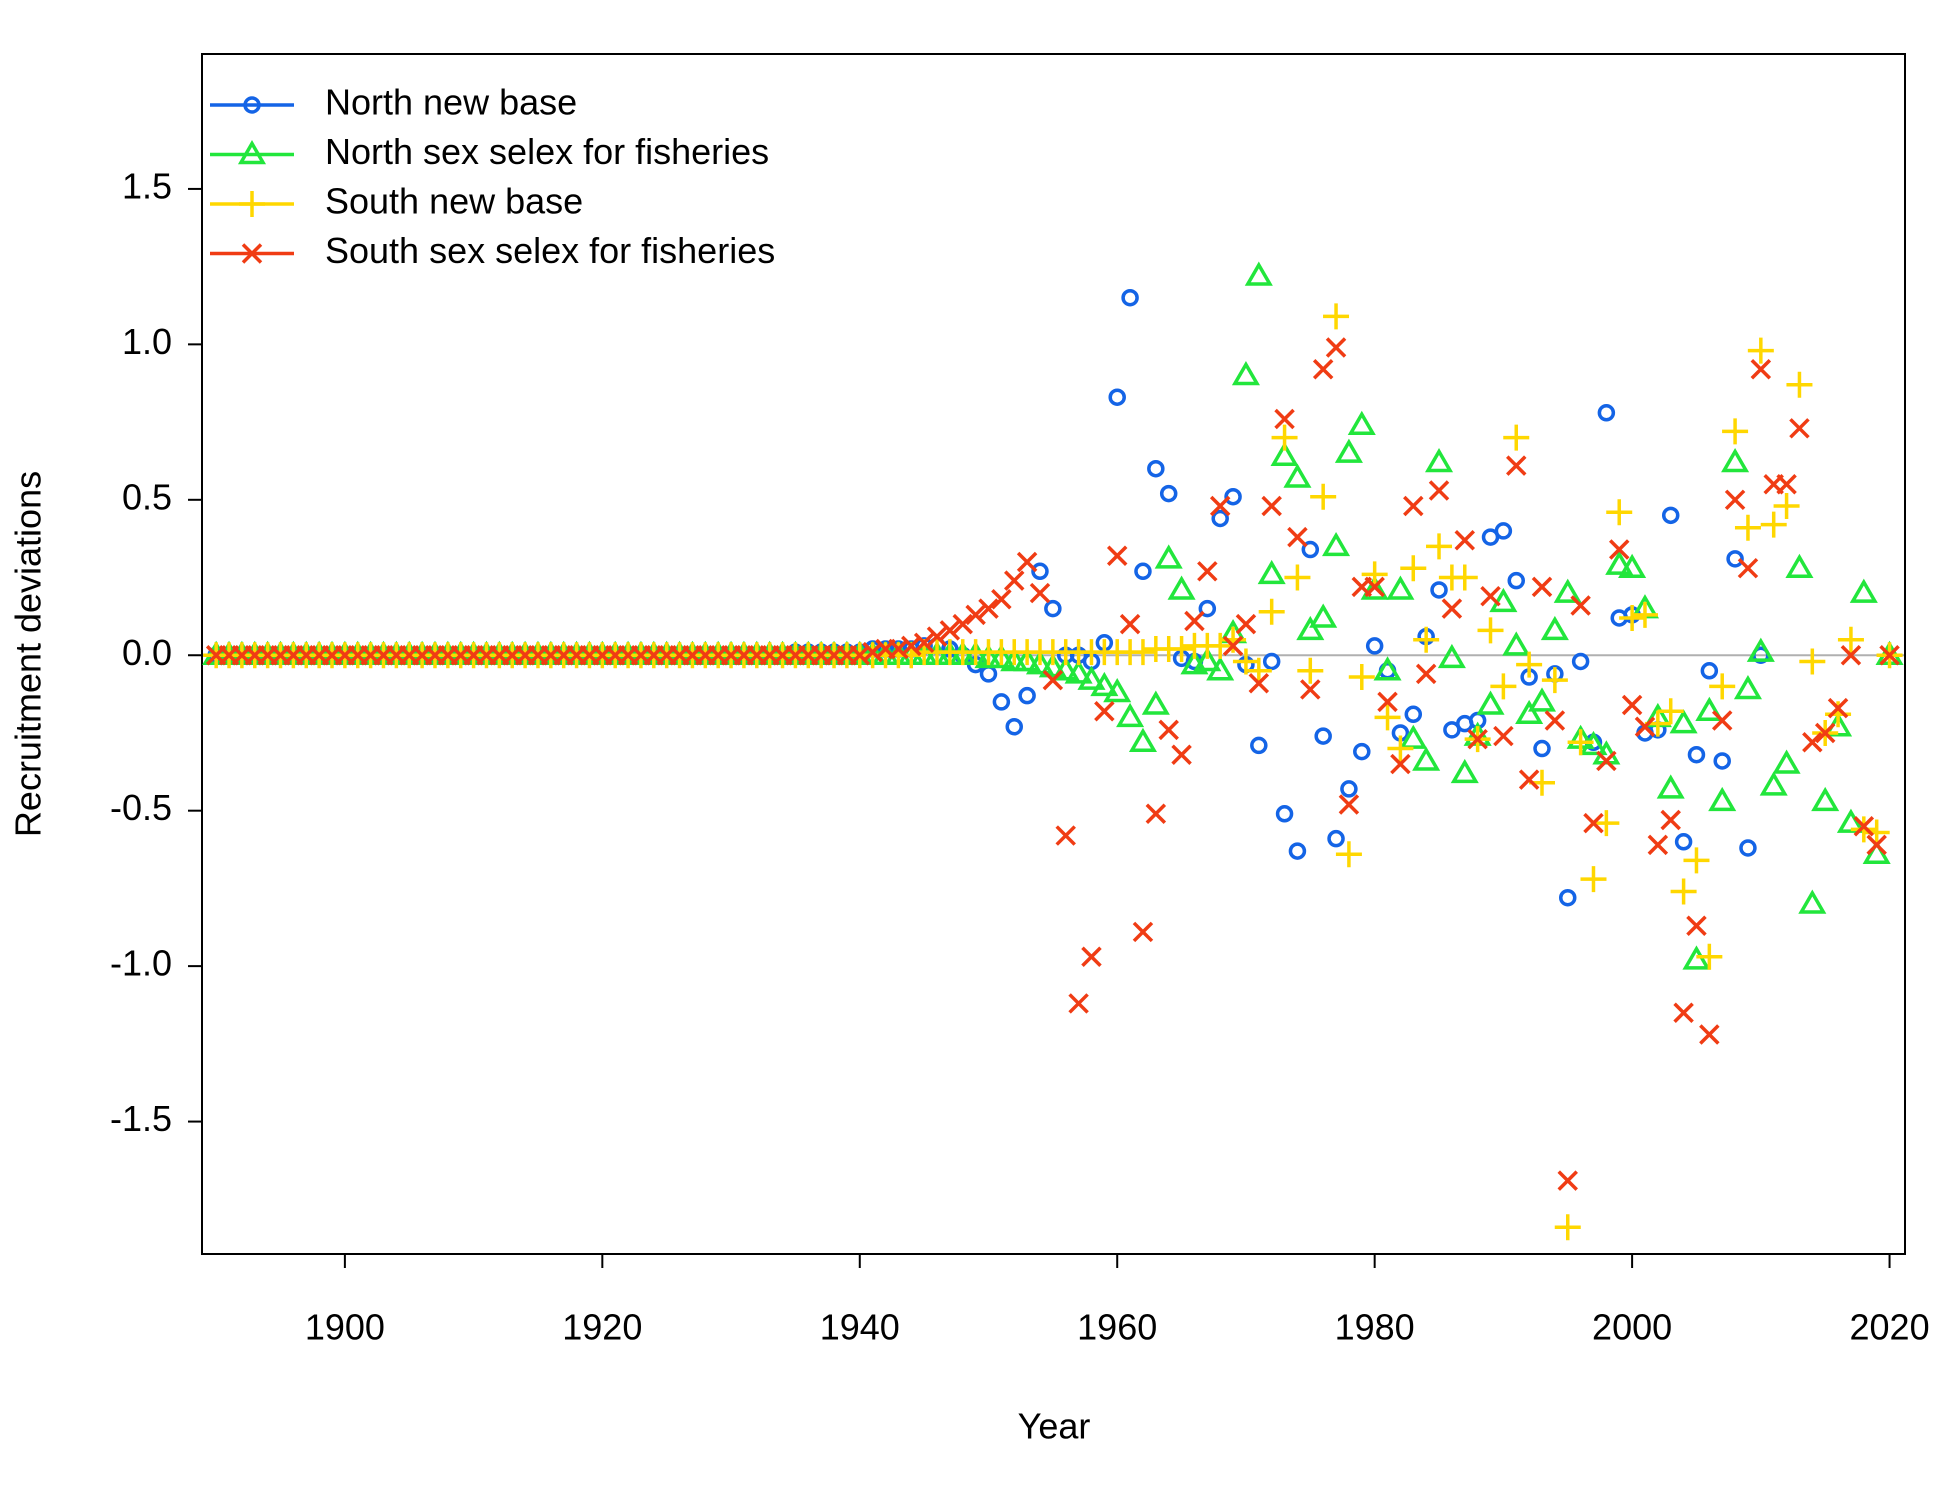  What do you see at coordinates (141, 807) in the screenshot?
I see `y-tick-label: -0.5` at bounding box center [141, 807].